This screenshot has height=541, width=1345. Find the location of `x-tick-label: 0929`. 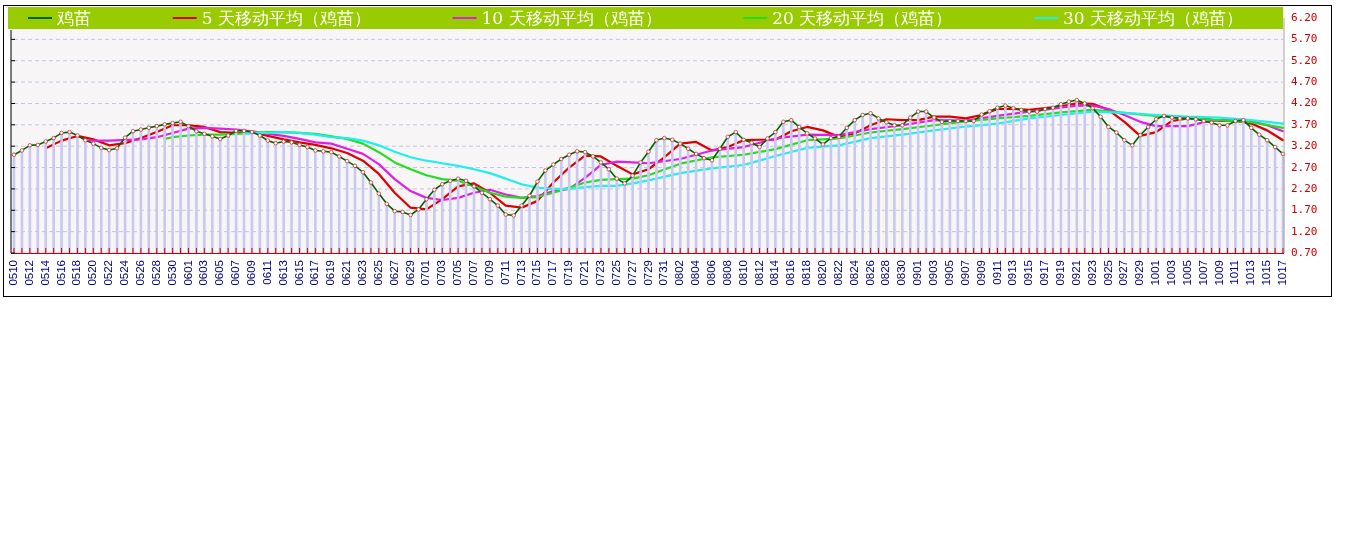

x-tick-label: 0929 is located at coordinates (1139, 273).